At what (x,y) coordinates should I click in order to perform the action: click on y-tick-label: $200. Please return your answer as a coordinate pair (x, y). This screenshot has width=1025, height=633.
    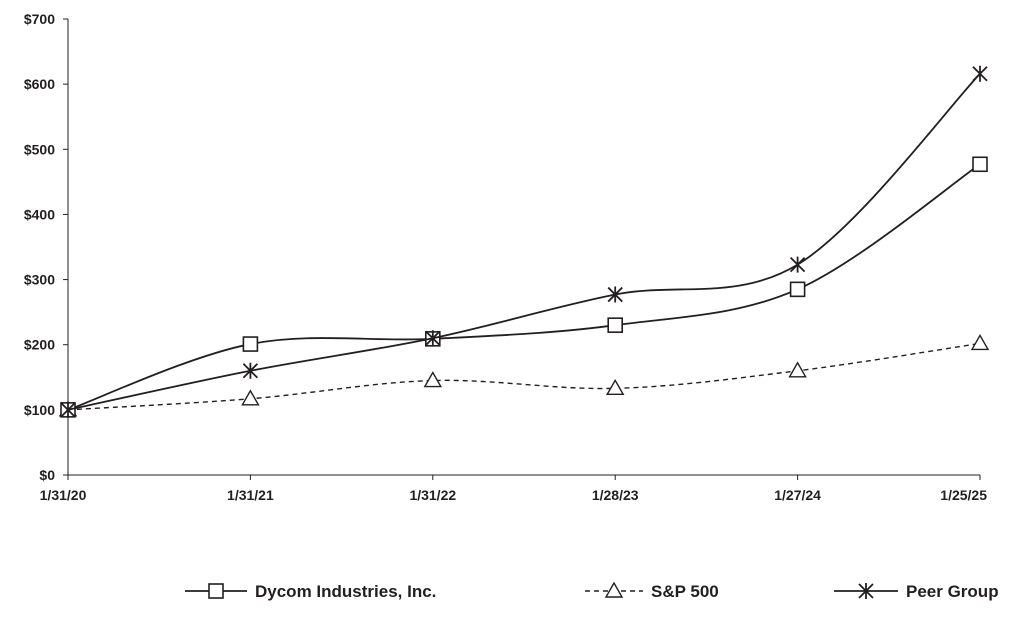
    Looking at the image, I should click on (39, 345).